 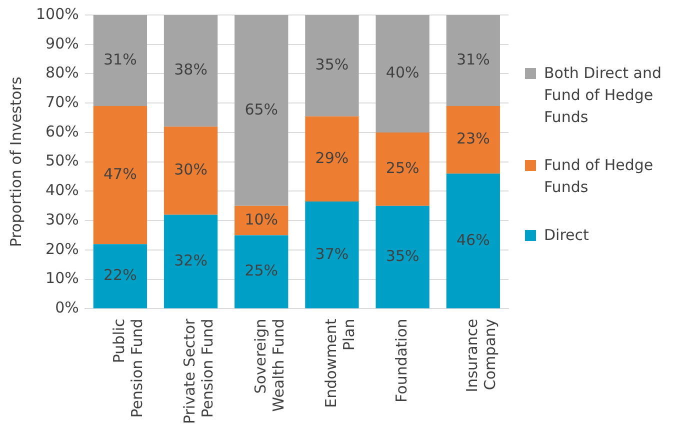 I want to click on data-label: 22%, so click(x=120, y=275).